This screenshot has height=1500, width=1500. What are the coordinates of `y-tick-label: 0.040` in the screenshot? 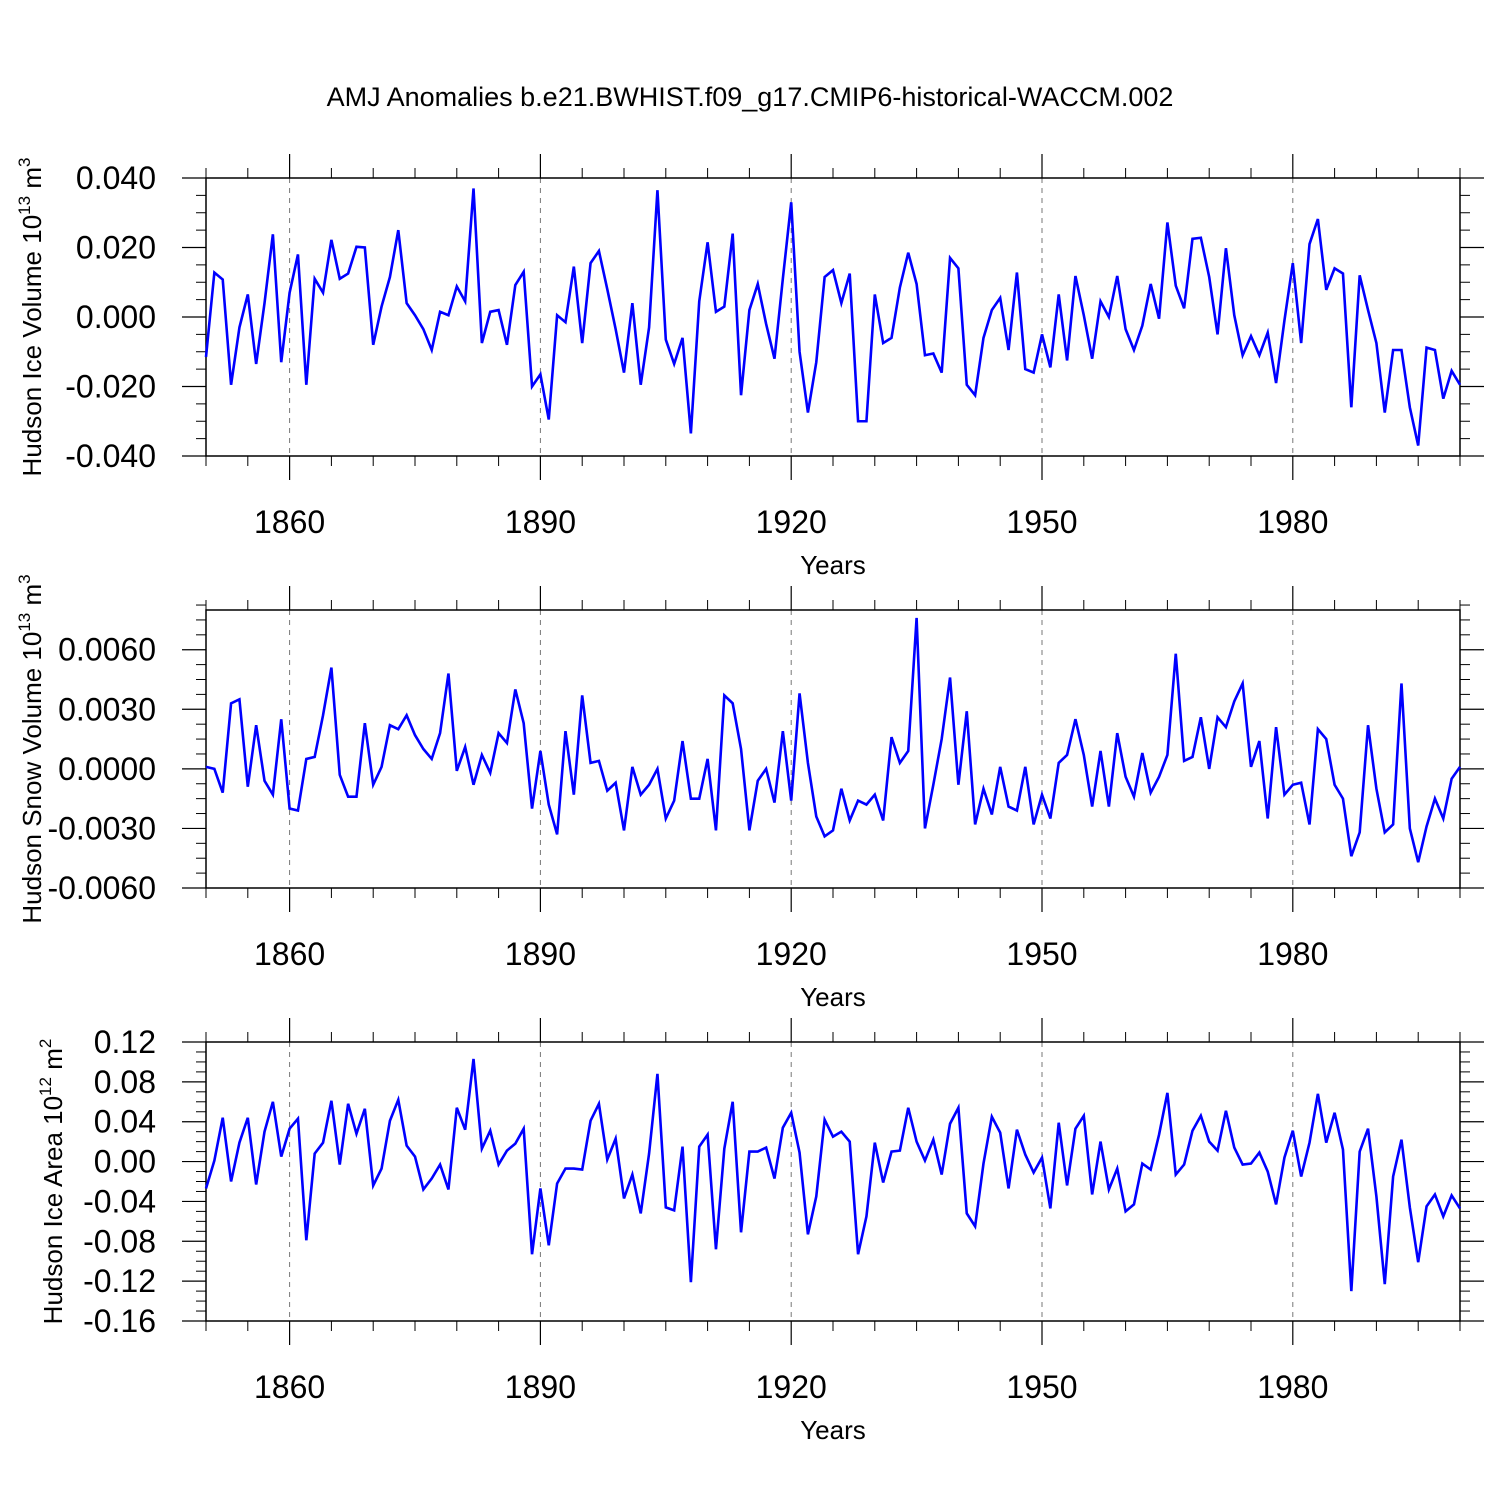 It's located at (116, 178).